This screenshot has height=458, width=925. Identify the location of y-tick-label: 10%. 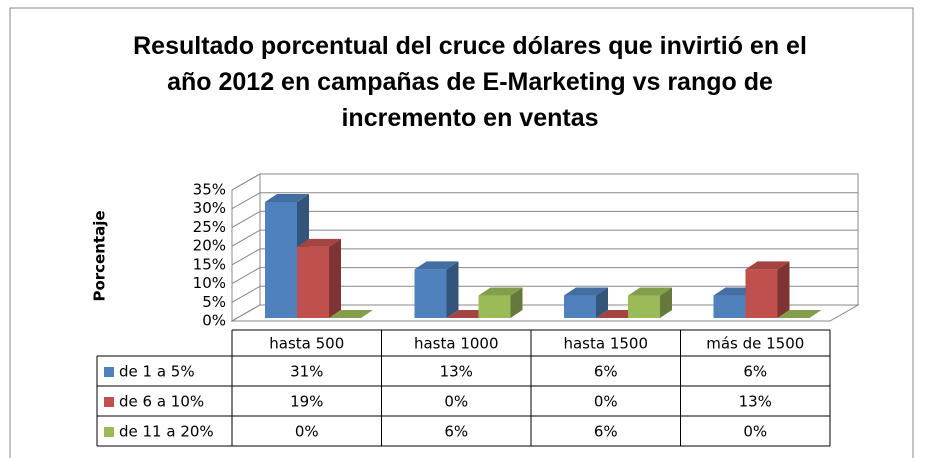
(209, 283).